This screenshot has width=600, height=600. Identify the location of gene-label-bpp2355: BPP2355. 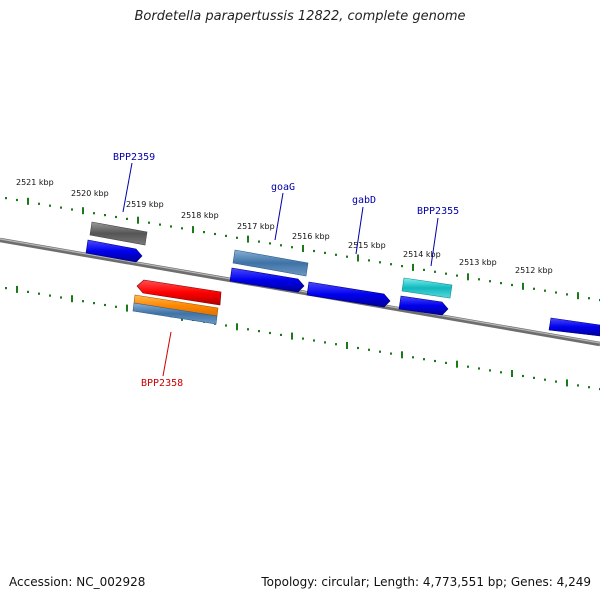
(438, 211).